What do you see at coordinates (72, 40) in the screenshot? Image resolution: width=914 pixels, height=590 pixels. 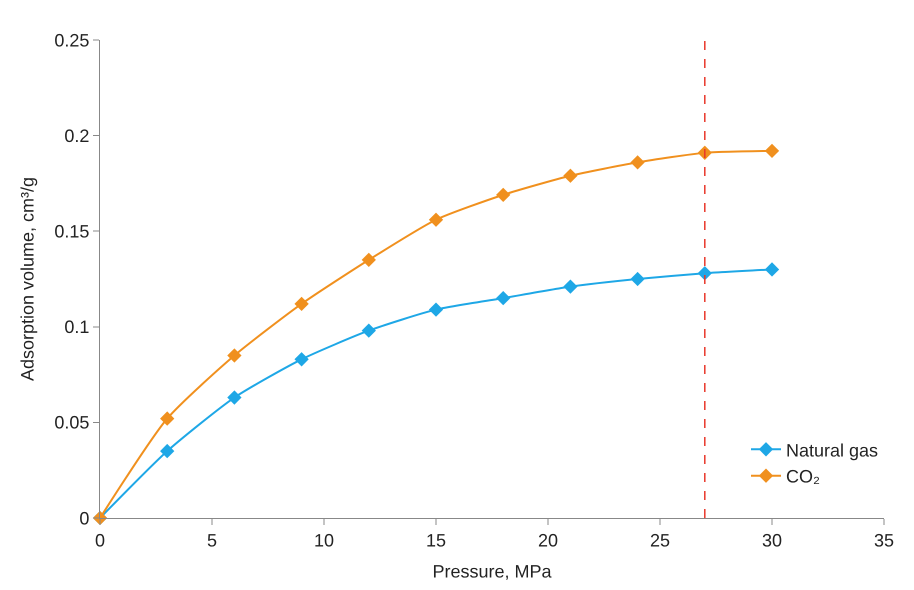 I see `y-tick-label: 0.25` at bounding box center [72, 40].